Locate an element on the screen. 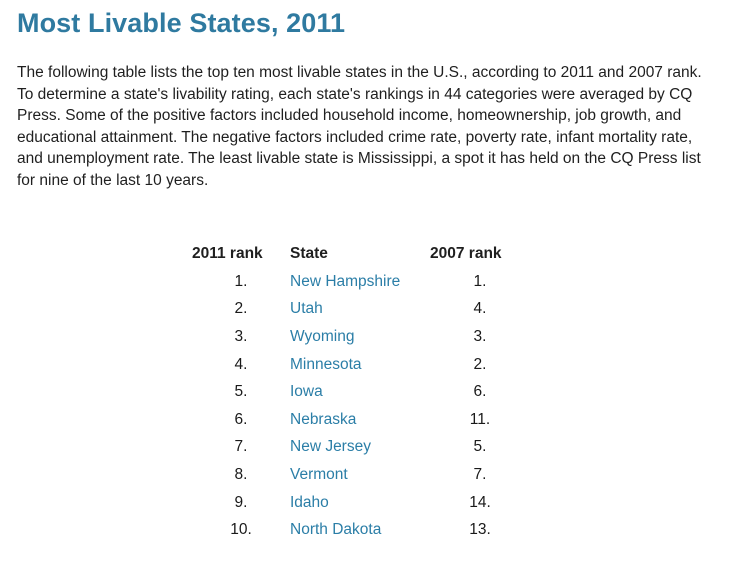  rank-2011-cell: 8. is located at coordinates (241, 475).